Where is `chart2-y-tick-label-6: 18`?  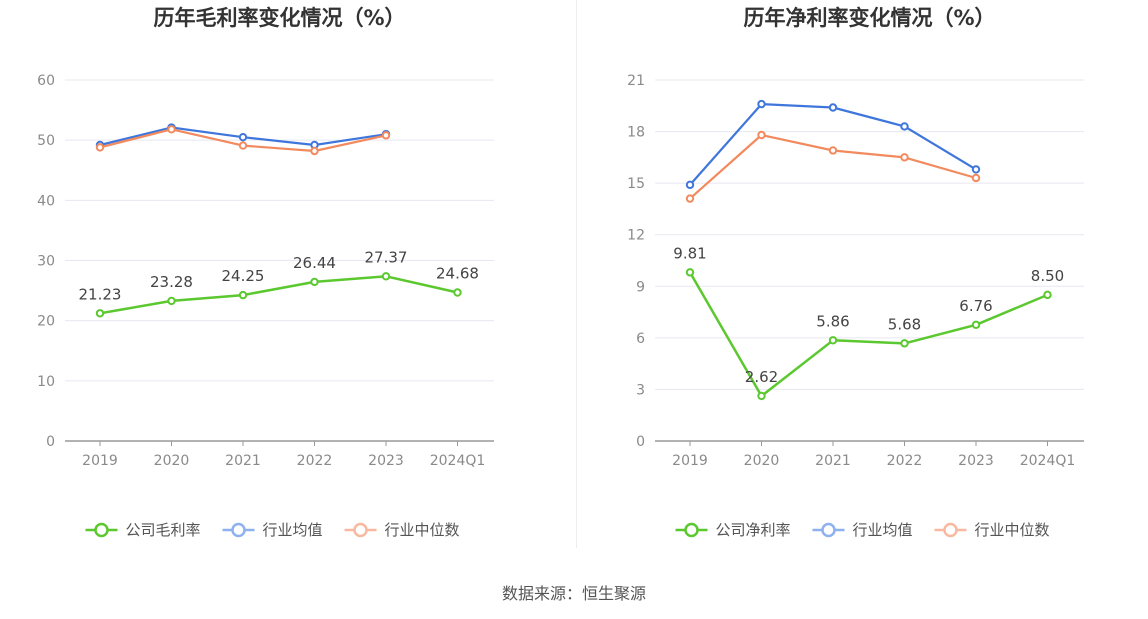 chart2-y-tick-label-6: 18 is located at coordinates (636, 133).